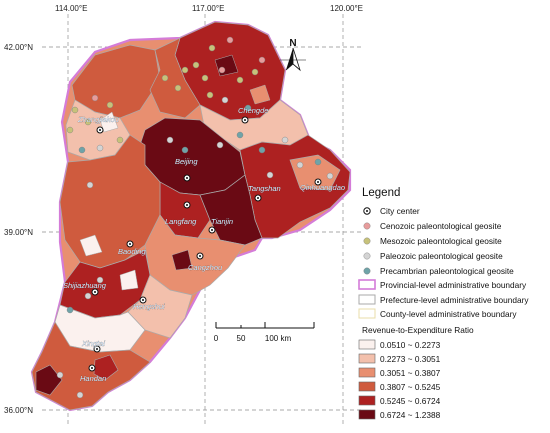  Describe the element at coordinates (278, 338) in the screenshot. I see `scale-label-100: 100 km` at that location.